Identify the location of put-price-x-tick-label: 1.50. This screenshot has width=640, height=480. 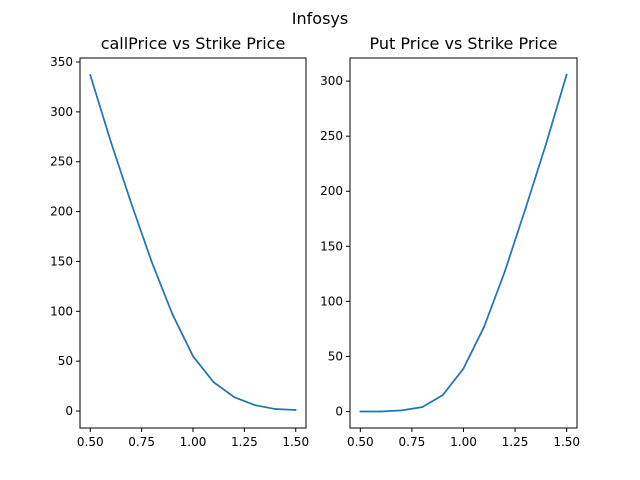
(566, 442).